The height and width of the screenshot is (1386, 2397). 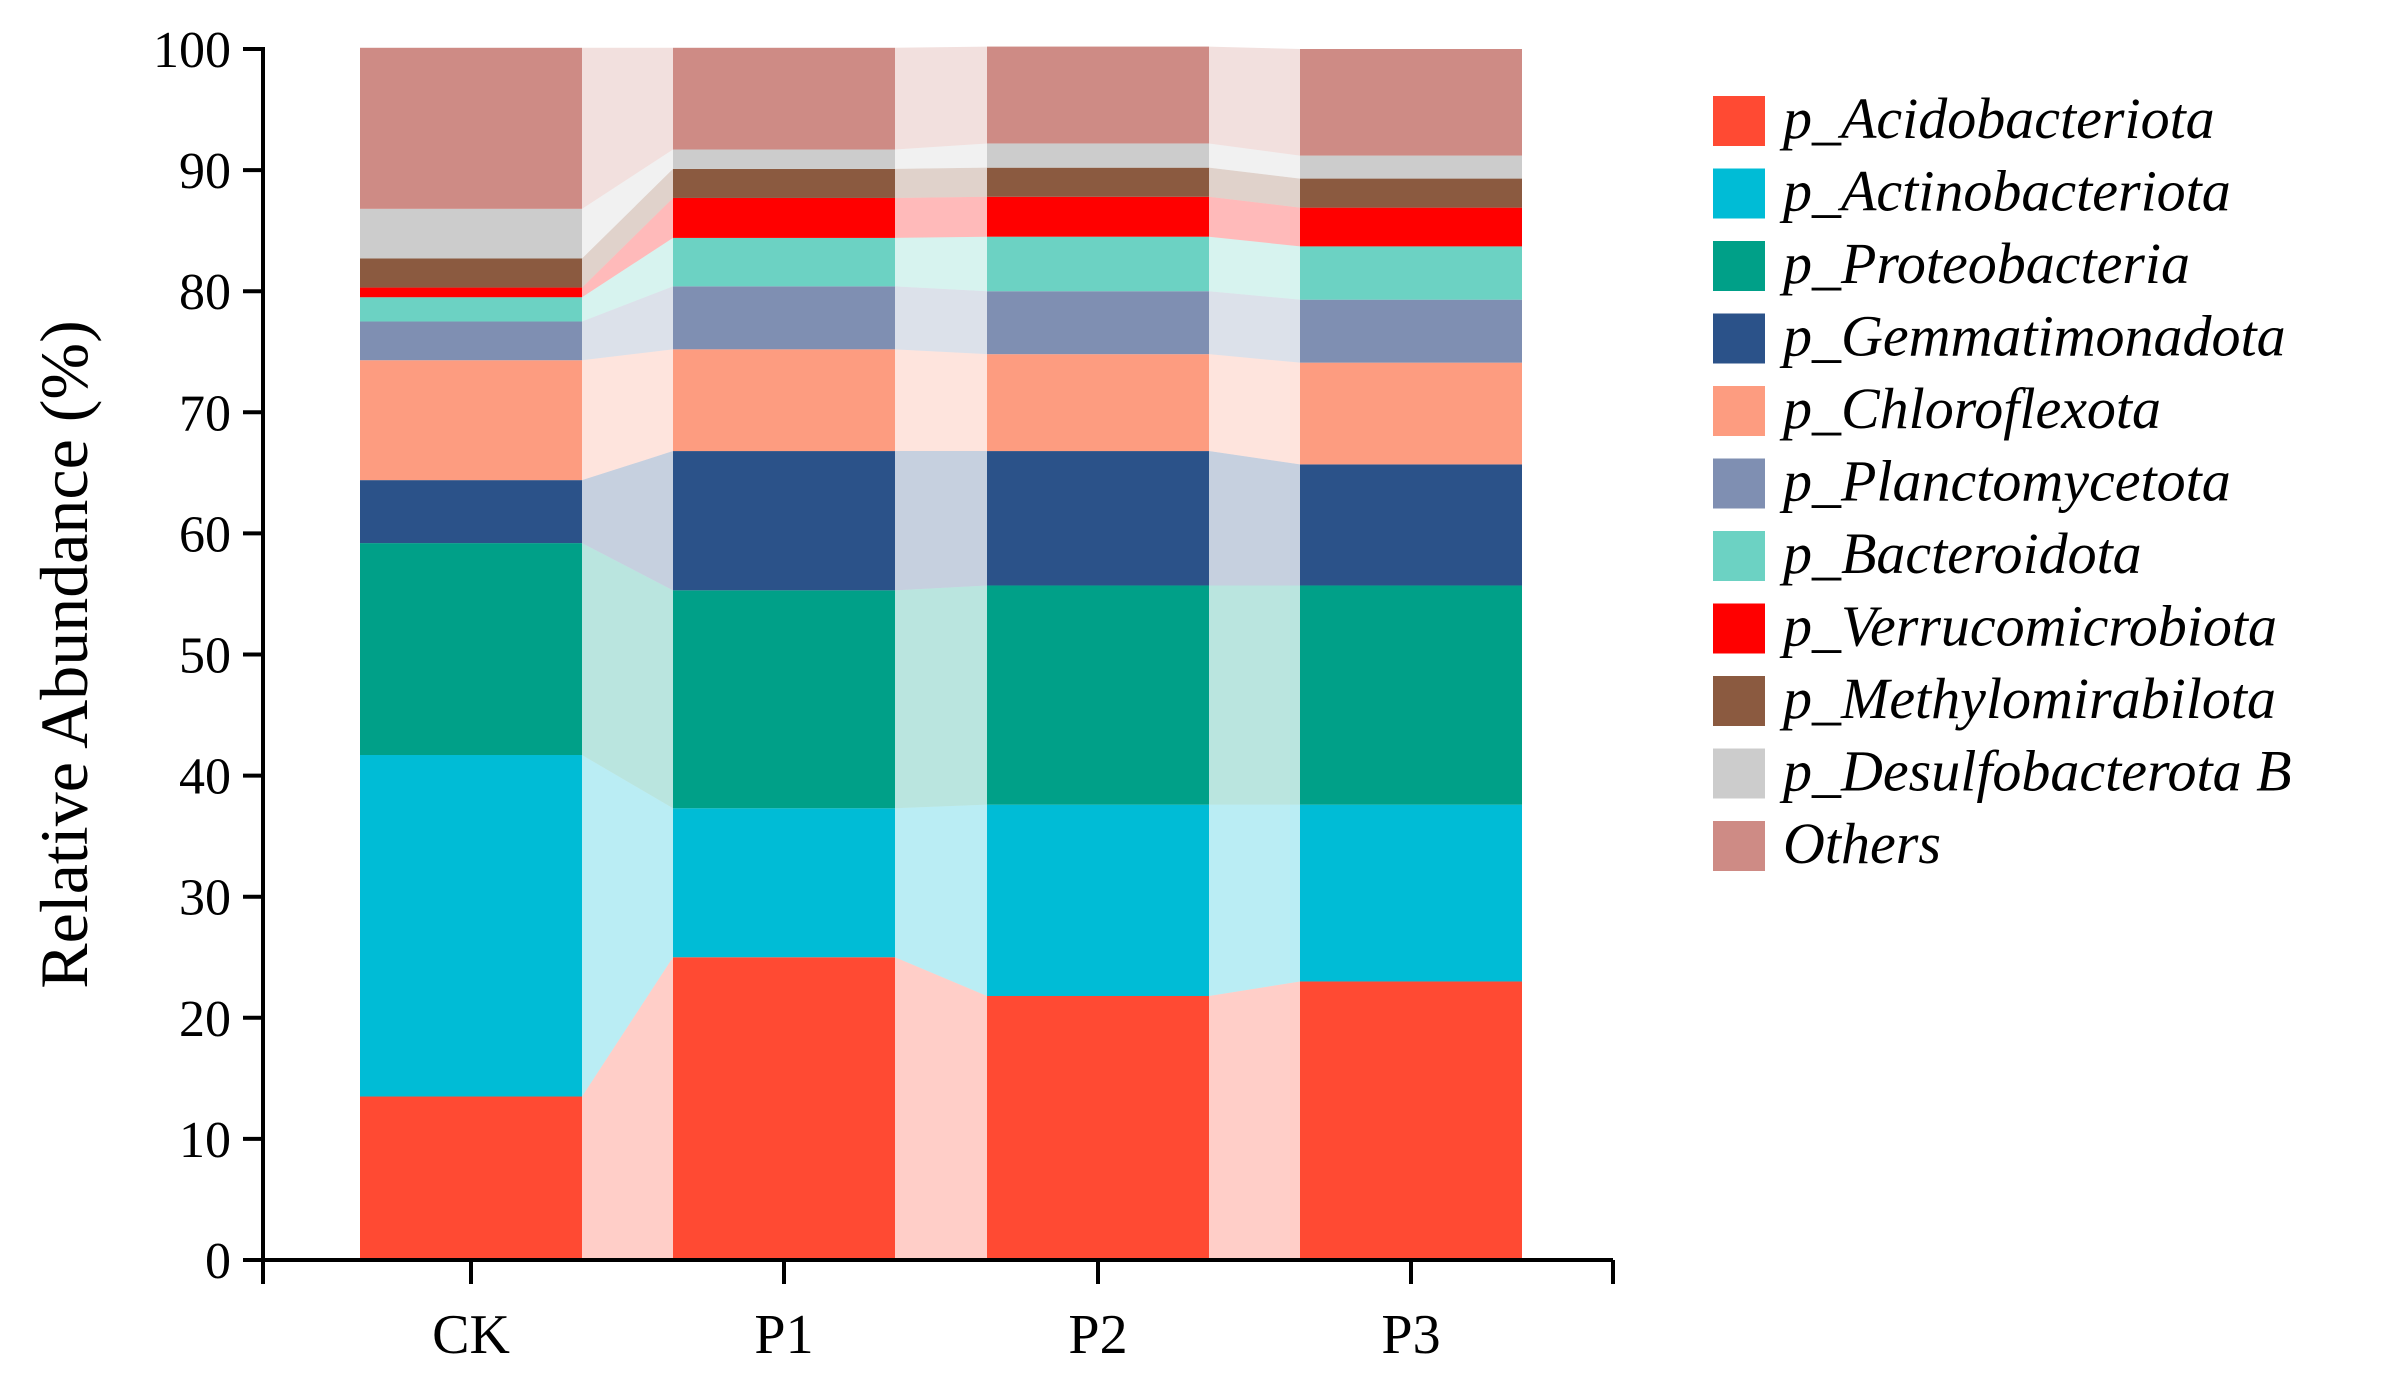 What do you see at coordinates (2005, 191) in the screenshot?
I see `legend-label: p_Actinobacteriota` at bounding box center [2005, 191].